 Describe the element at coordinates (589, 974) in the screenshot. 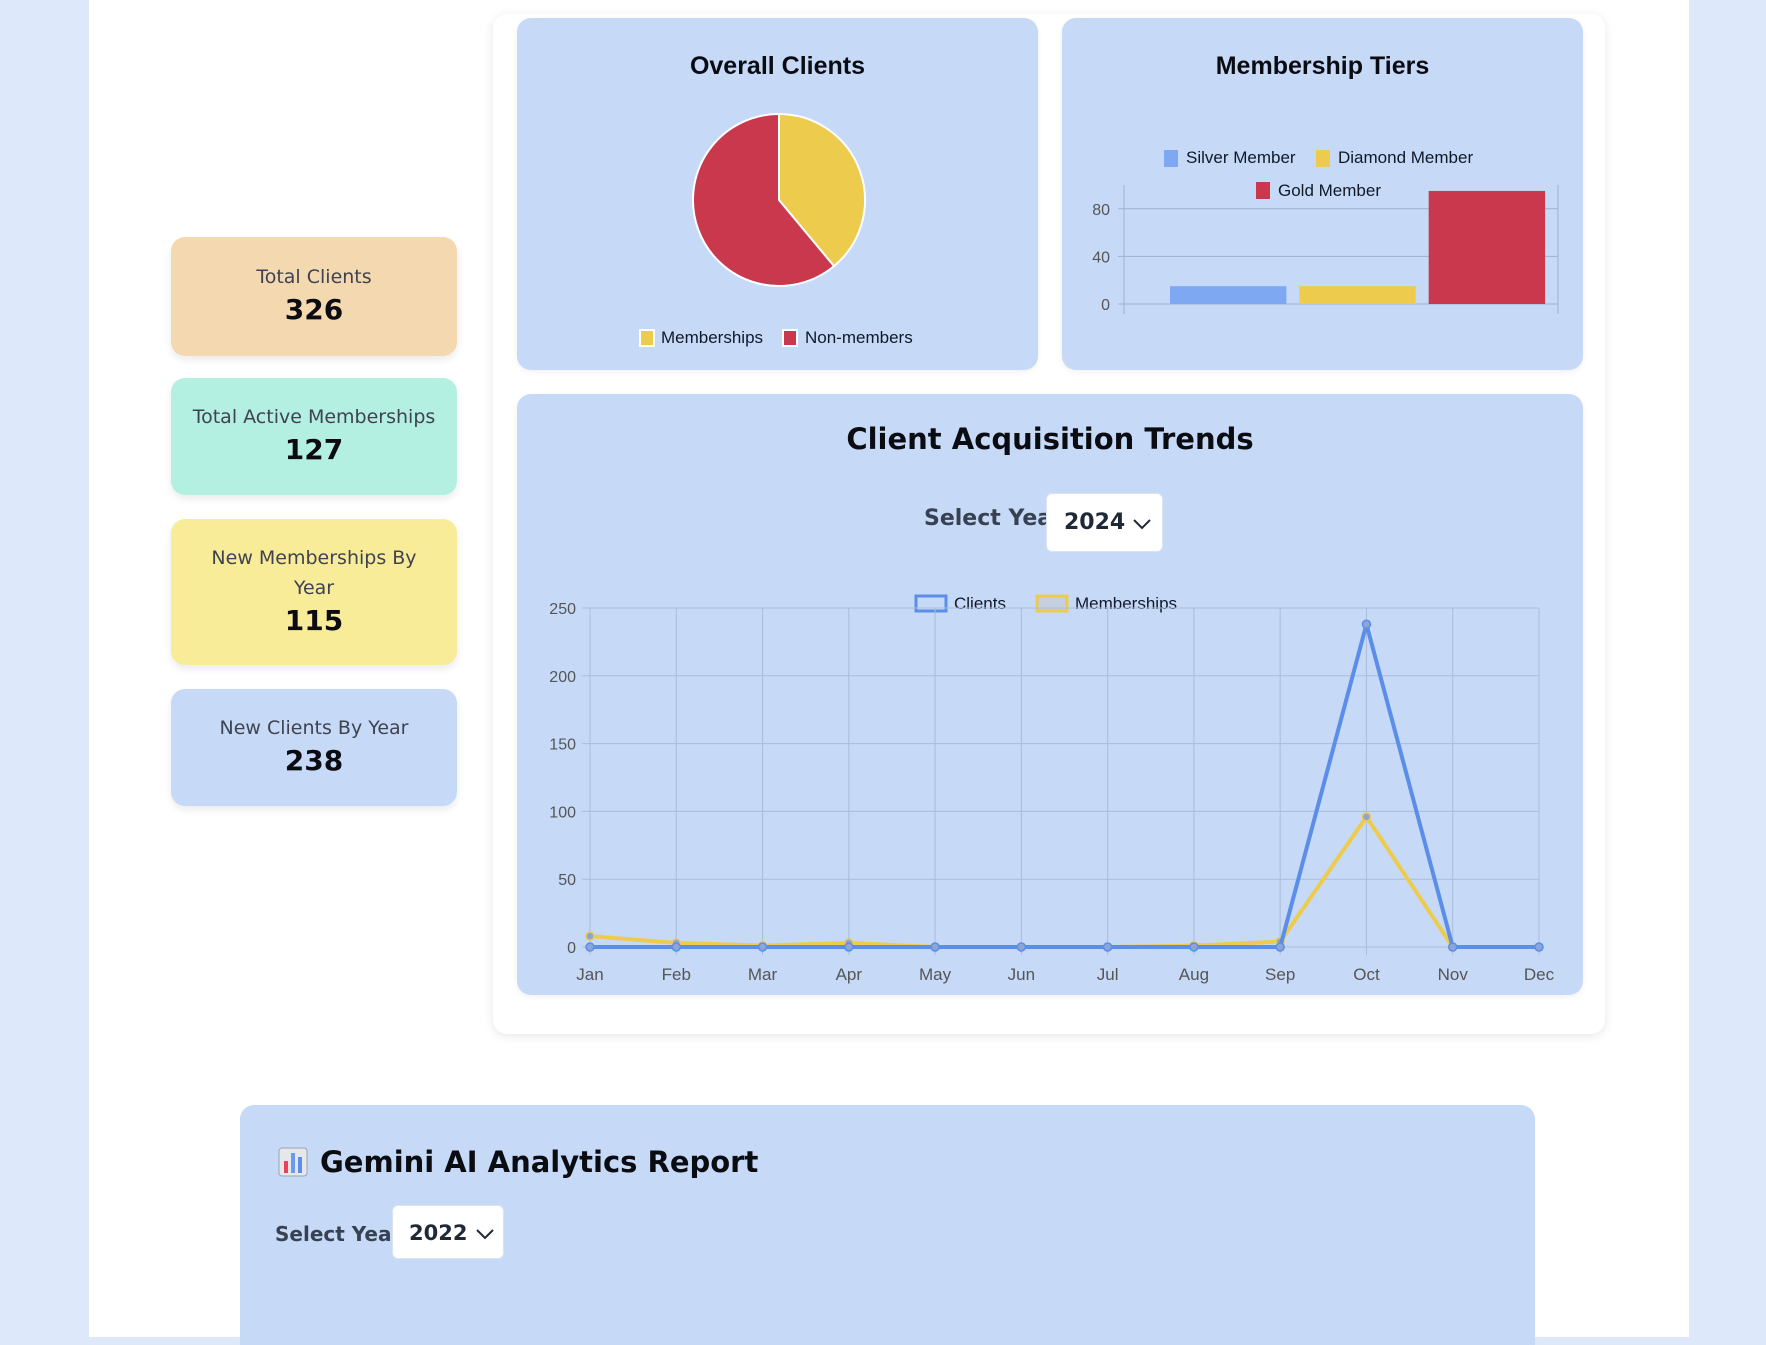

I see `x-tick-label: Jan` at that location.